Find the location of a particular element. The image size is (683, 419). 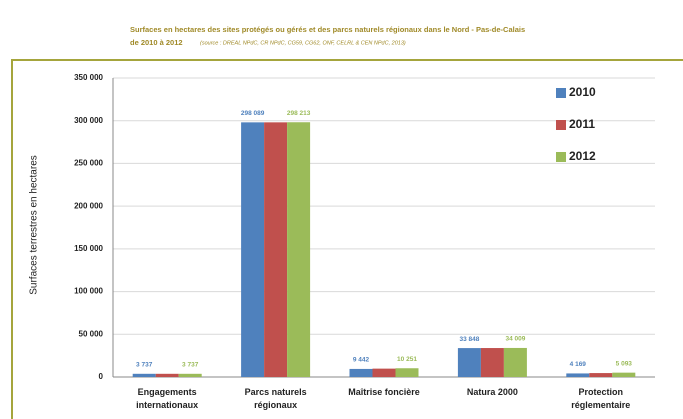

x-tick-label: Parcs naturels régionaux is located at coordinates (275, 398).